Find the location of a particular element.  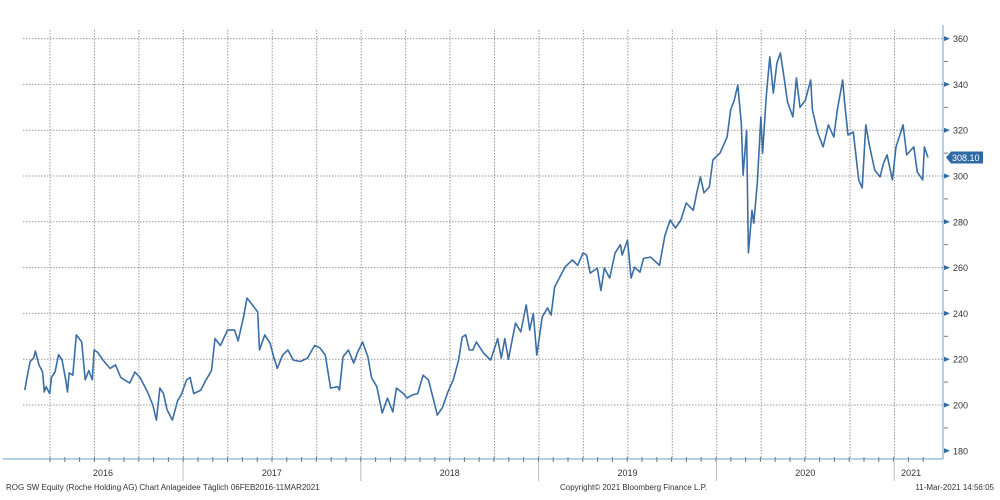

y-tick-label: 340 is located at coordinates (960, 85).